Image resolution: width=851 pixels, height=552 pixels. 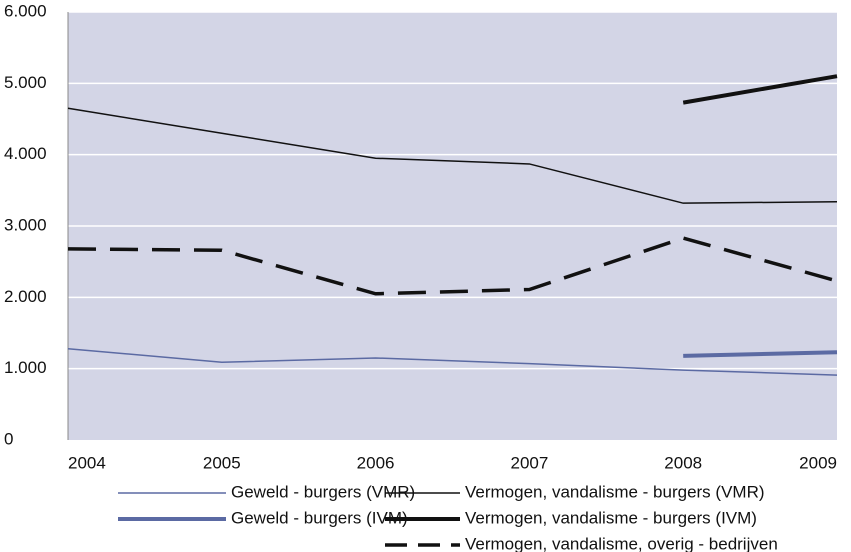 I want to click on x-tick-label: 2007, so click(x=529, y=462).